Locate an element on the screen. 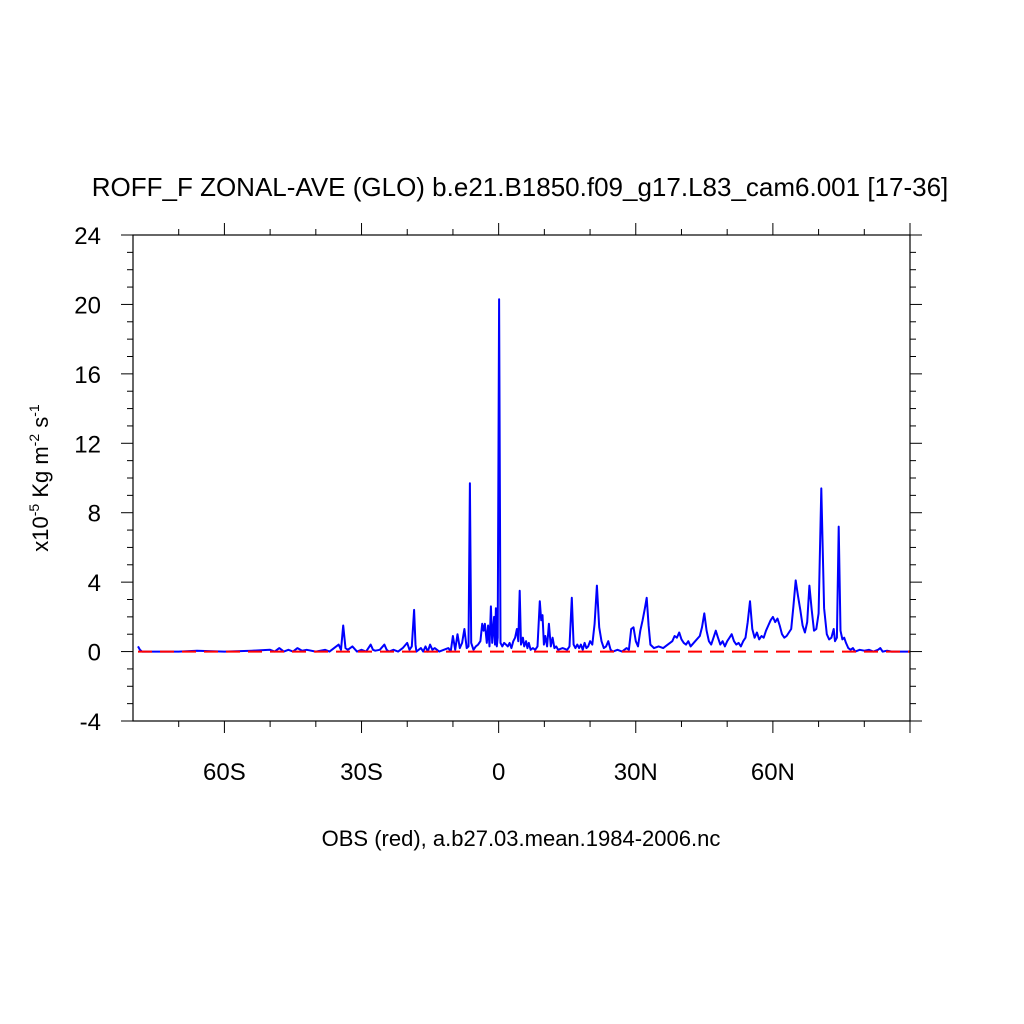 The image size is (1024, 1024). y-tick-label: 4 is located at coordinates (94, 583).